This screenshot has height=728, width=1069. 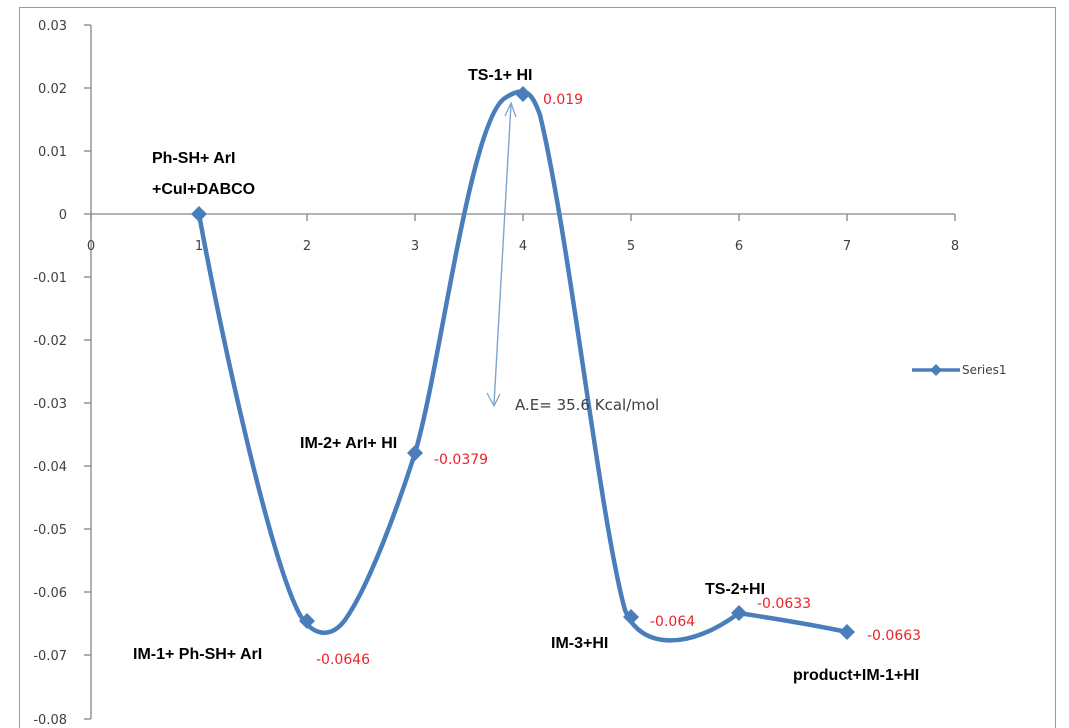 What do you see at coordinates (307, 246) in the screenshot?
I see `x-tick-label: 2` at bounding box center [307, 246].